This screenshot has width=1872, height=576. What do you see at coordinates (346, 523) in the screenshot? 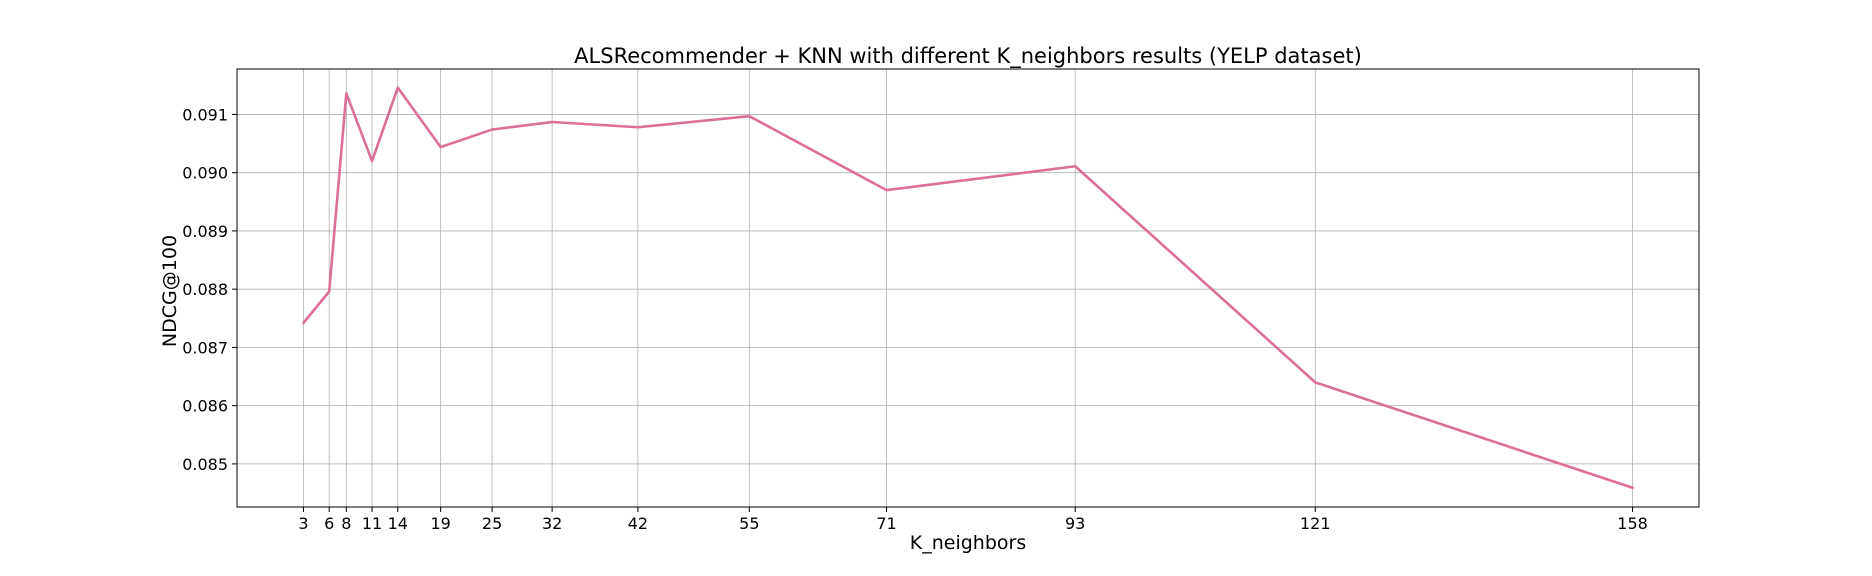
I see `x-tick-label: 8` at bounding box center [346, 523].